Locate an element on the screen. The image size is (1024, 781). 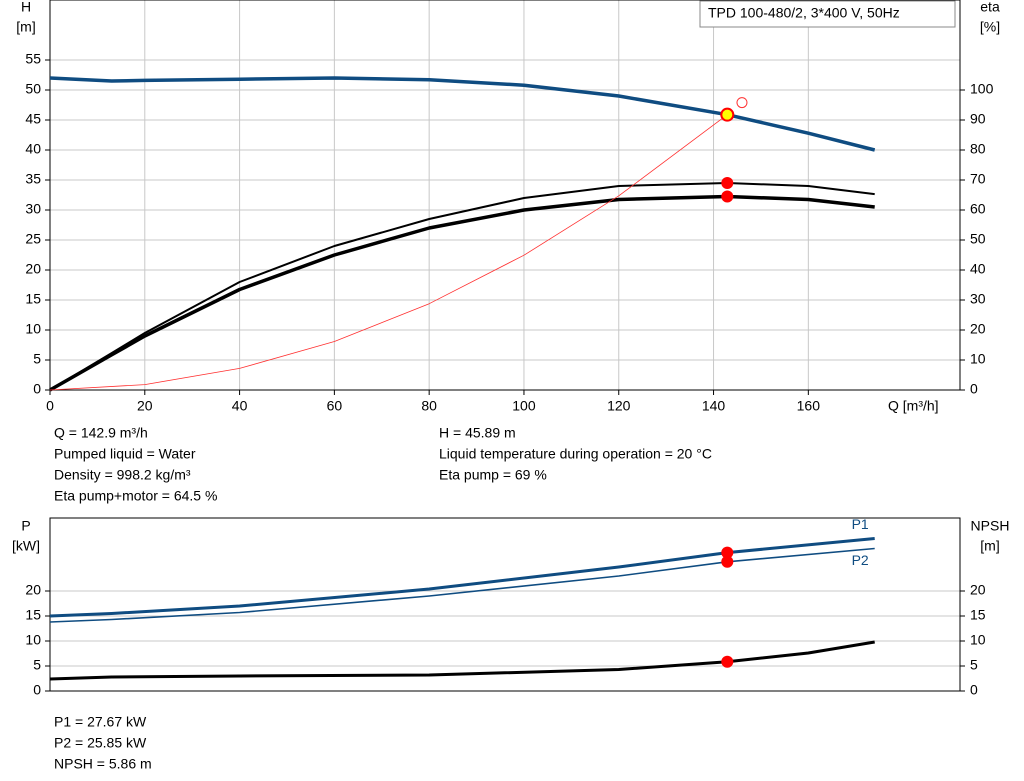
x-tick-label: 0 is located at coordinates (50, 406).